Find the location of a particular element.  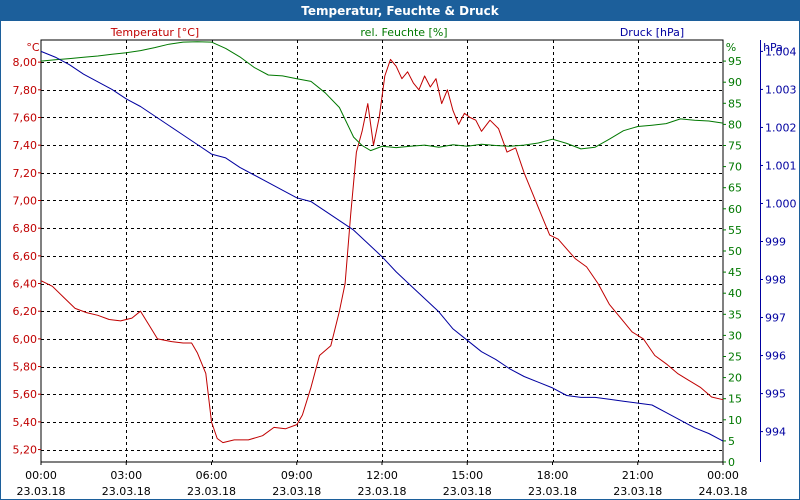

humidity-tick-label: 10 is located at coordinates (735, 420).